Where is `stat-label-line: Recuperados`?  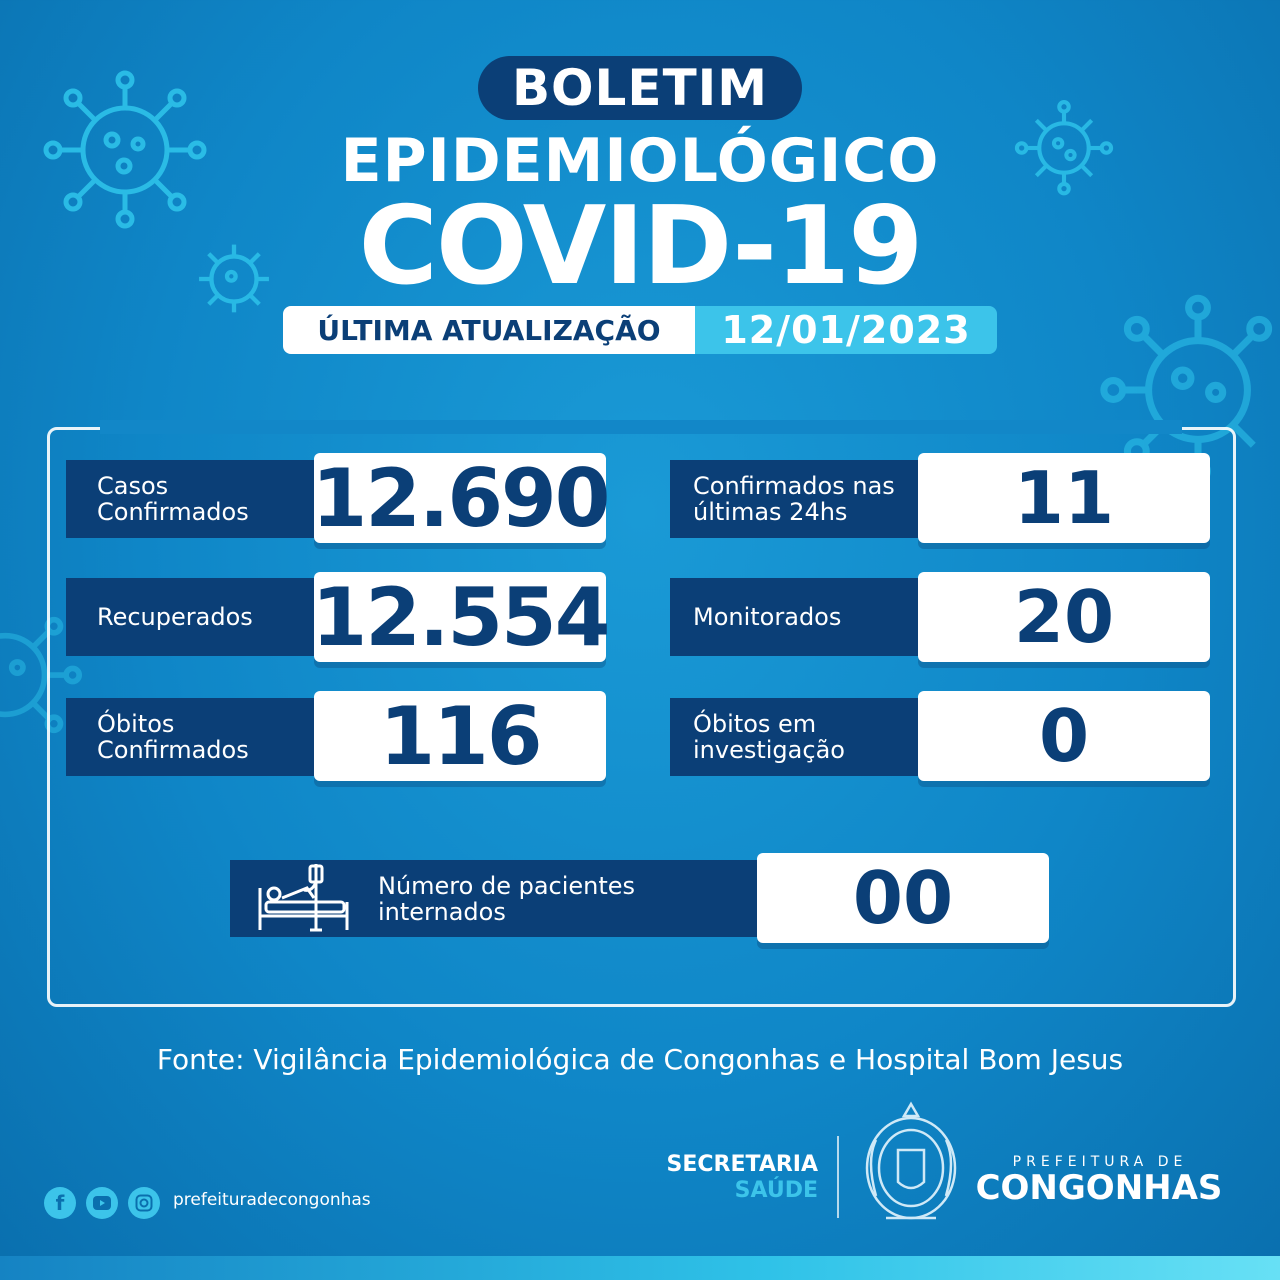 stat-label-line: Recuperados is located at coordinates (175, 617).